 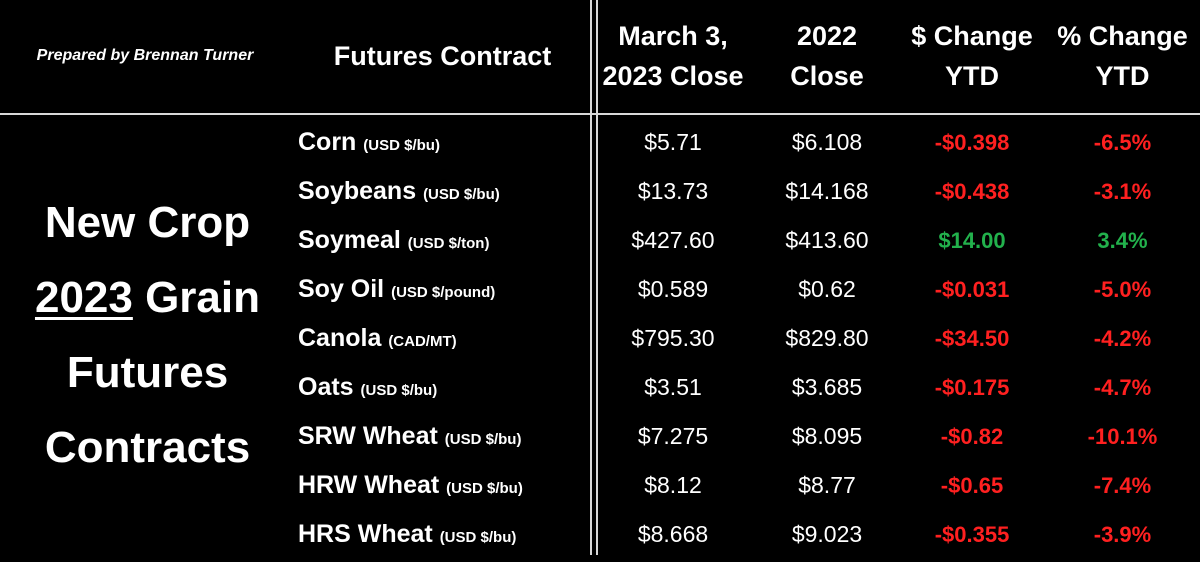 What do you see at coordinates (827, 436) in the screenshot?
I see `close-2022-value: $8.095` at bounding box center [827, 436].